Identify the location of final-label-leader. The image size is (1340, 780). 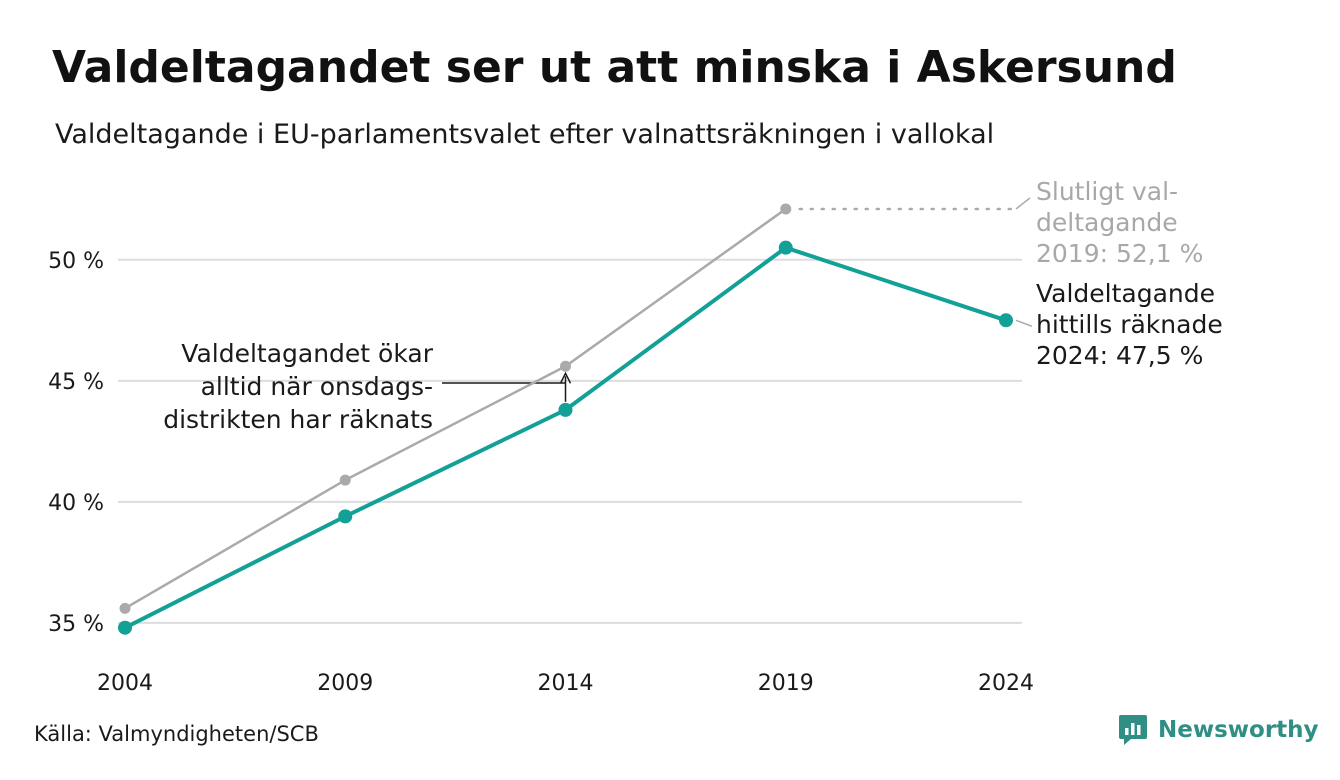
(1023, 203).